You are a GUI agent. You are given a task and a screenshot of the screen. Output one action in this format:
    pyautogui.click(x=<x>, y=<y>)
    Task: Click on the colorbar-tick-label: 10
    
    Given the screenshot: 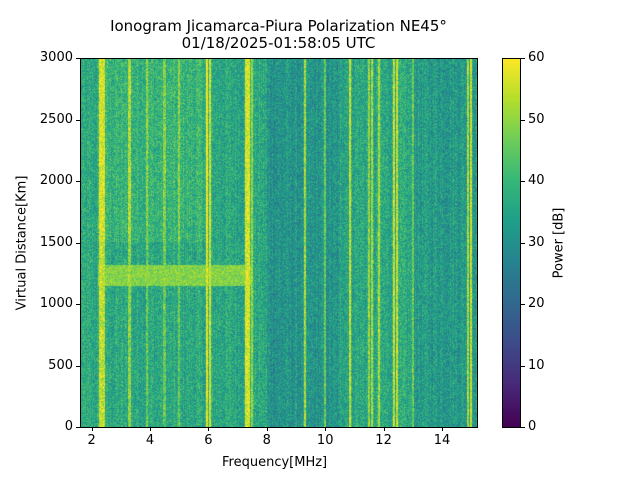 What is the action you would take?
    pyautogui.click(x=536, y=365)
    